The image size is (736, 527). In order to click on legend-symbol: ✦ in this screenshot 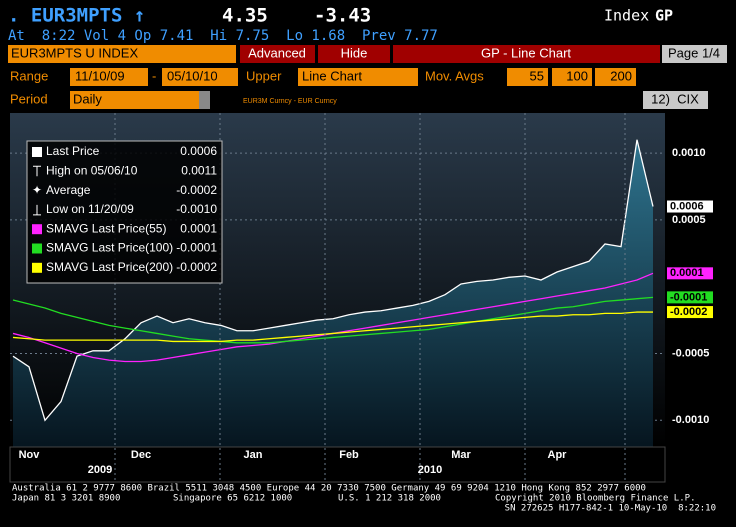, I will do `click(37, 190)`.